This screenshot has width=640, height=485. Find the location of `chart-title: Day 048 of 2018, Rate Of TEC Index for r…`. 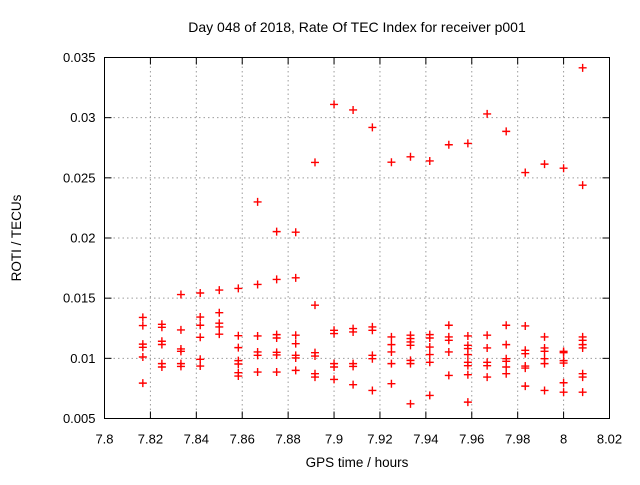

chart-title: Day 048 of 2018, Rate Of TEC Index for r… is located at coordinates (357, 27).